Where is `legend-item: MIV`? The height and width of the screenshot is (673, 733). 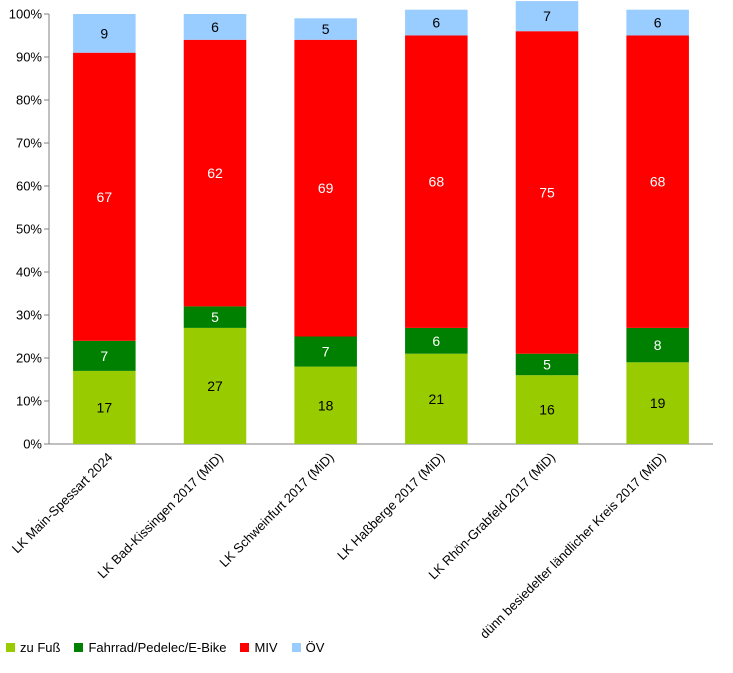 legend-item: MIV is located at coordinates (259, 647).